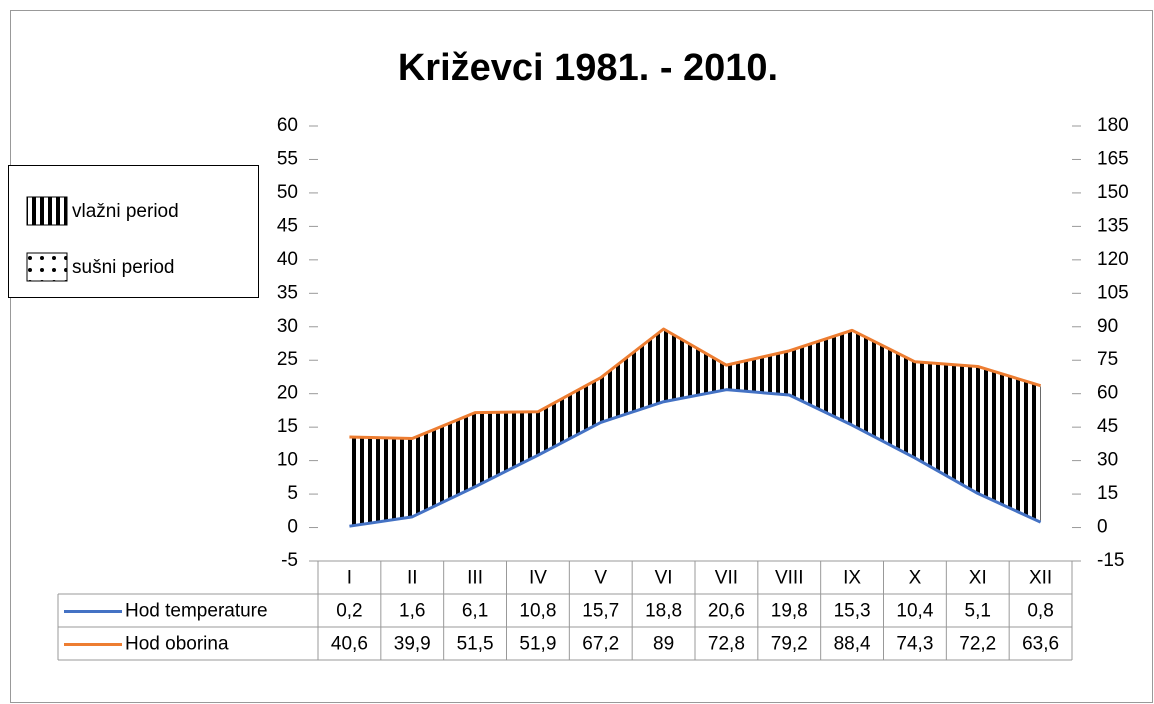 Image resolution: width=1154 pixels, height=704 pixels. Describe the element at coordinates (475, 611) in the screenshot. I see `table-value: 6,1` at that location.